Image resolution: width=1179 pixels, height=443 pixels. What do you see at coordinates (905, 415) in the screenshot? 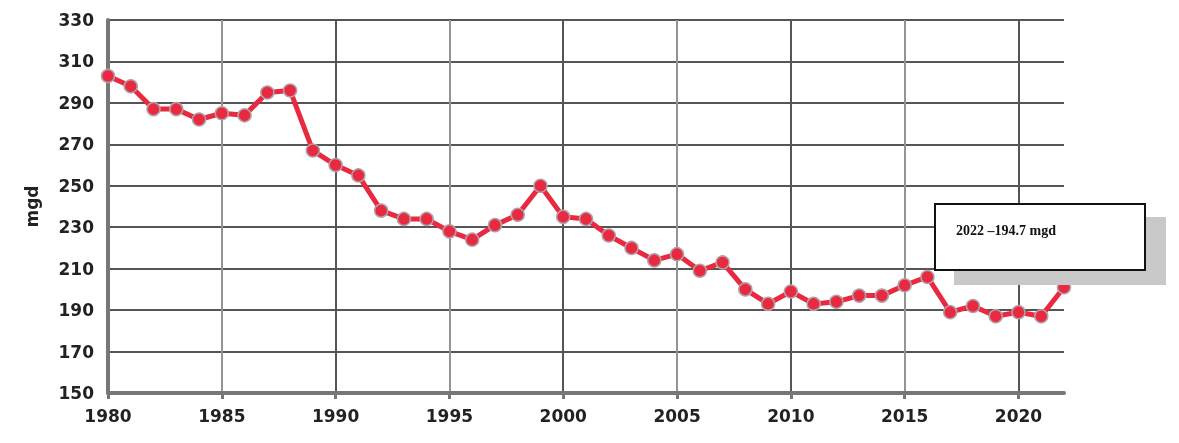
I see `x-tick-label: 2015` at bounding box center [905, 415].